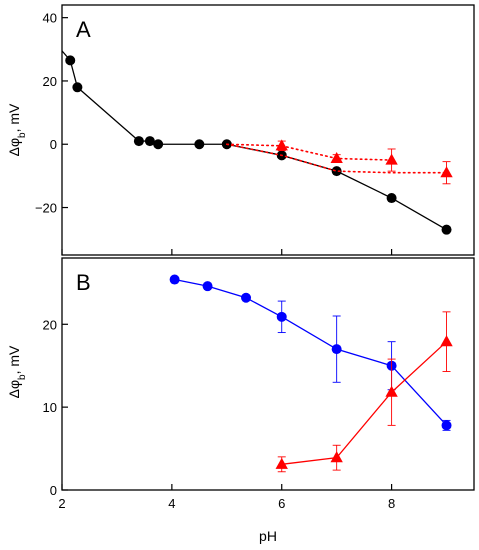 Image resolution: width=479 pixels, height=550 pixels. I want to click on panel-b-y-axis-title: Δφb, mV, so click(17, 371).